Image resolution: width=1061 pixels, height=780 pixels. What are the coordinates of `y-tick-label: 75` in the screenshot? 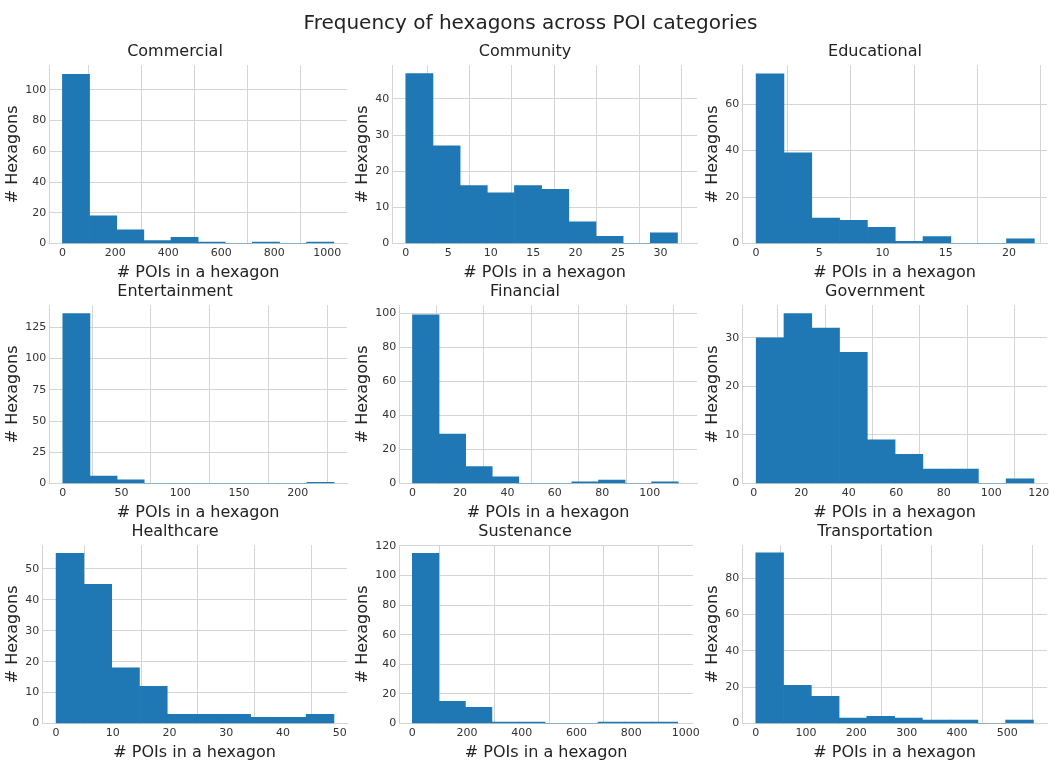 It's located at (39, 389).